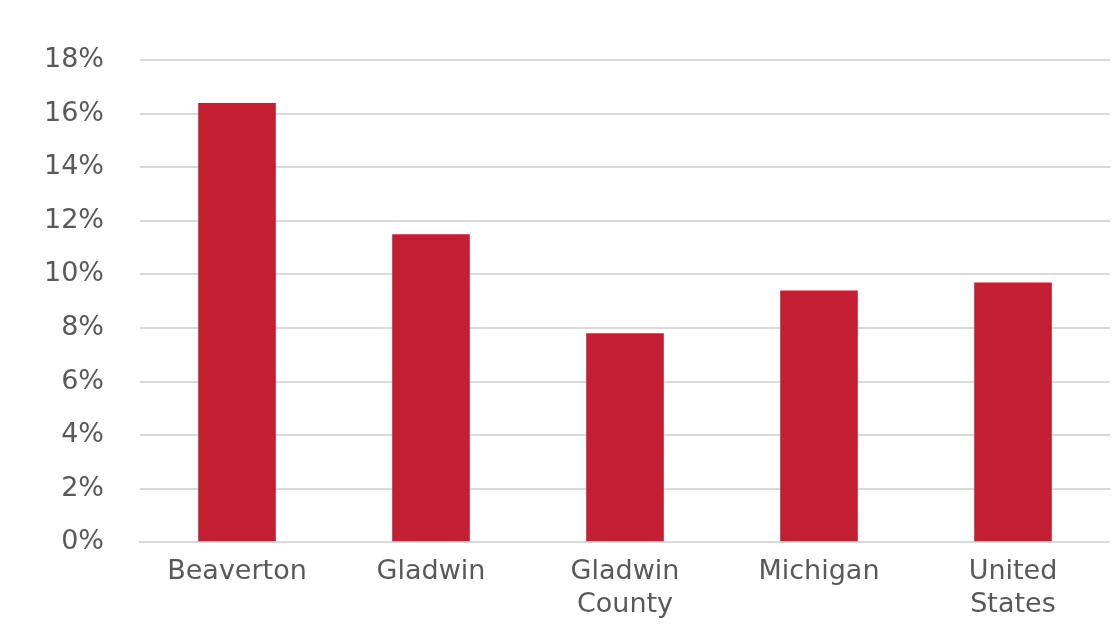 The height and width of the screenshot is (643, 1118). I want to click on x-tick-label: Gladwin County, so click(625, 586).